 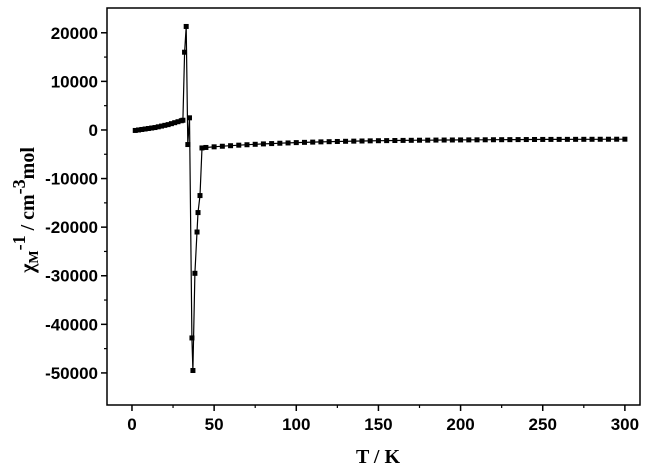 I want to click on x-tick-label: 300, so click(x=625, y=424).